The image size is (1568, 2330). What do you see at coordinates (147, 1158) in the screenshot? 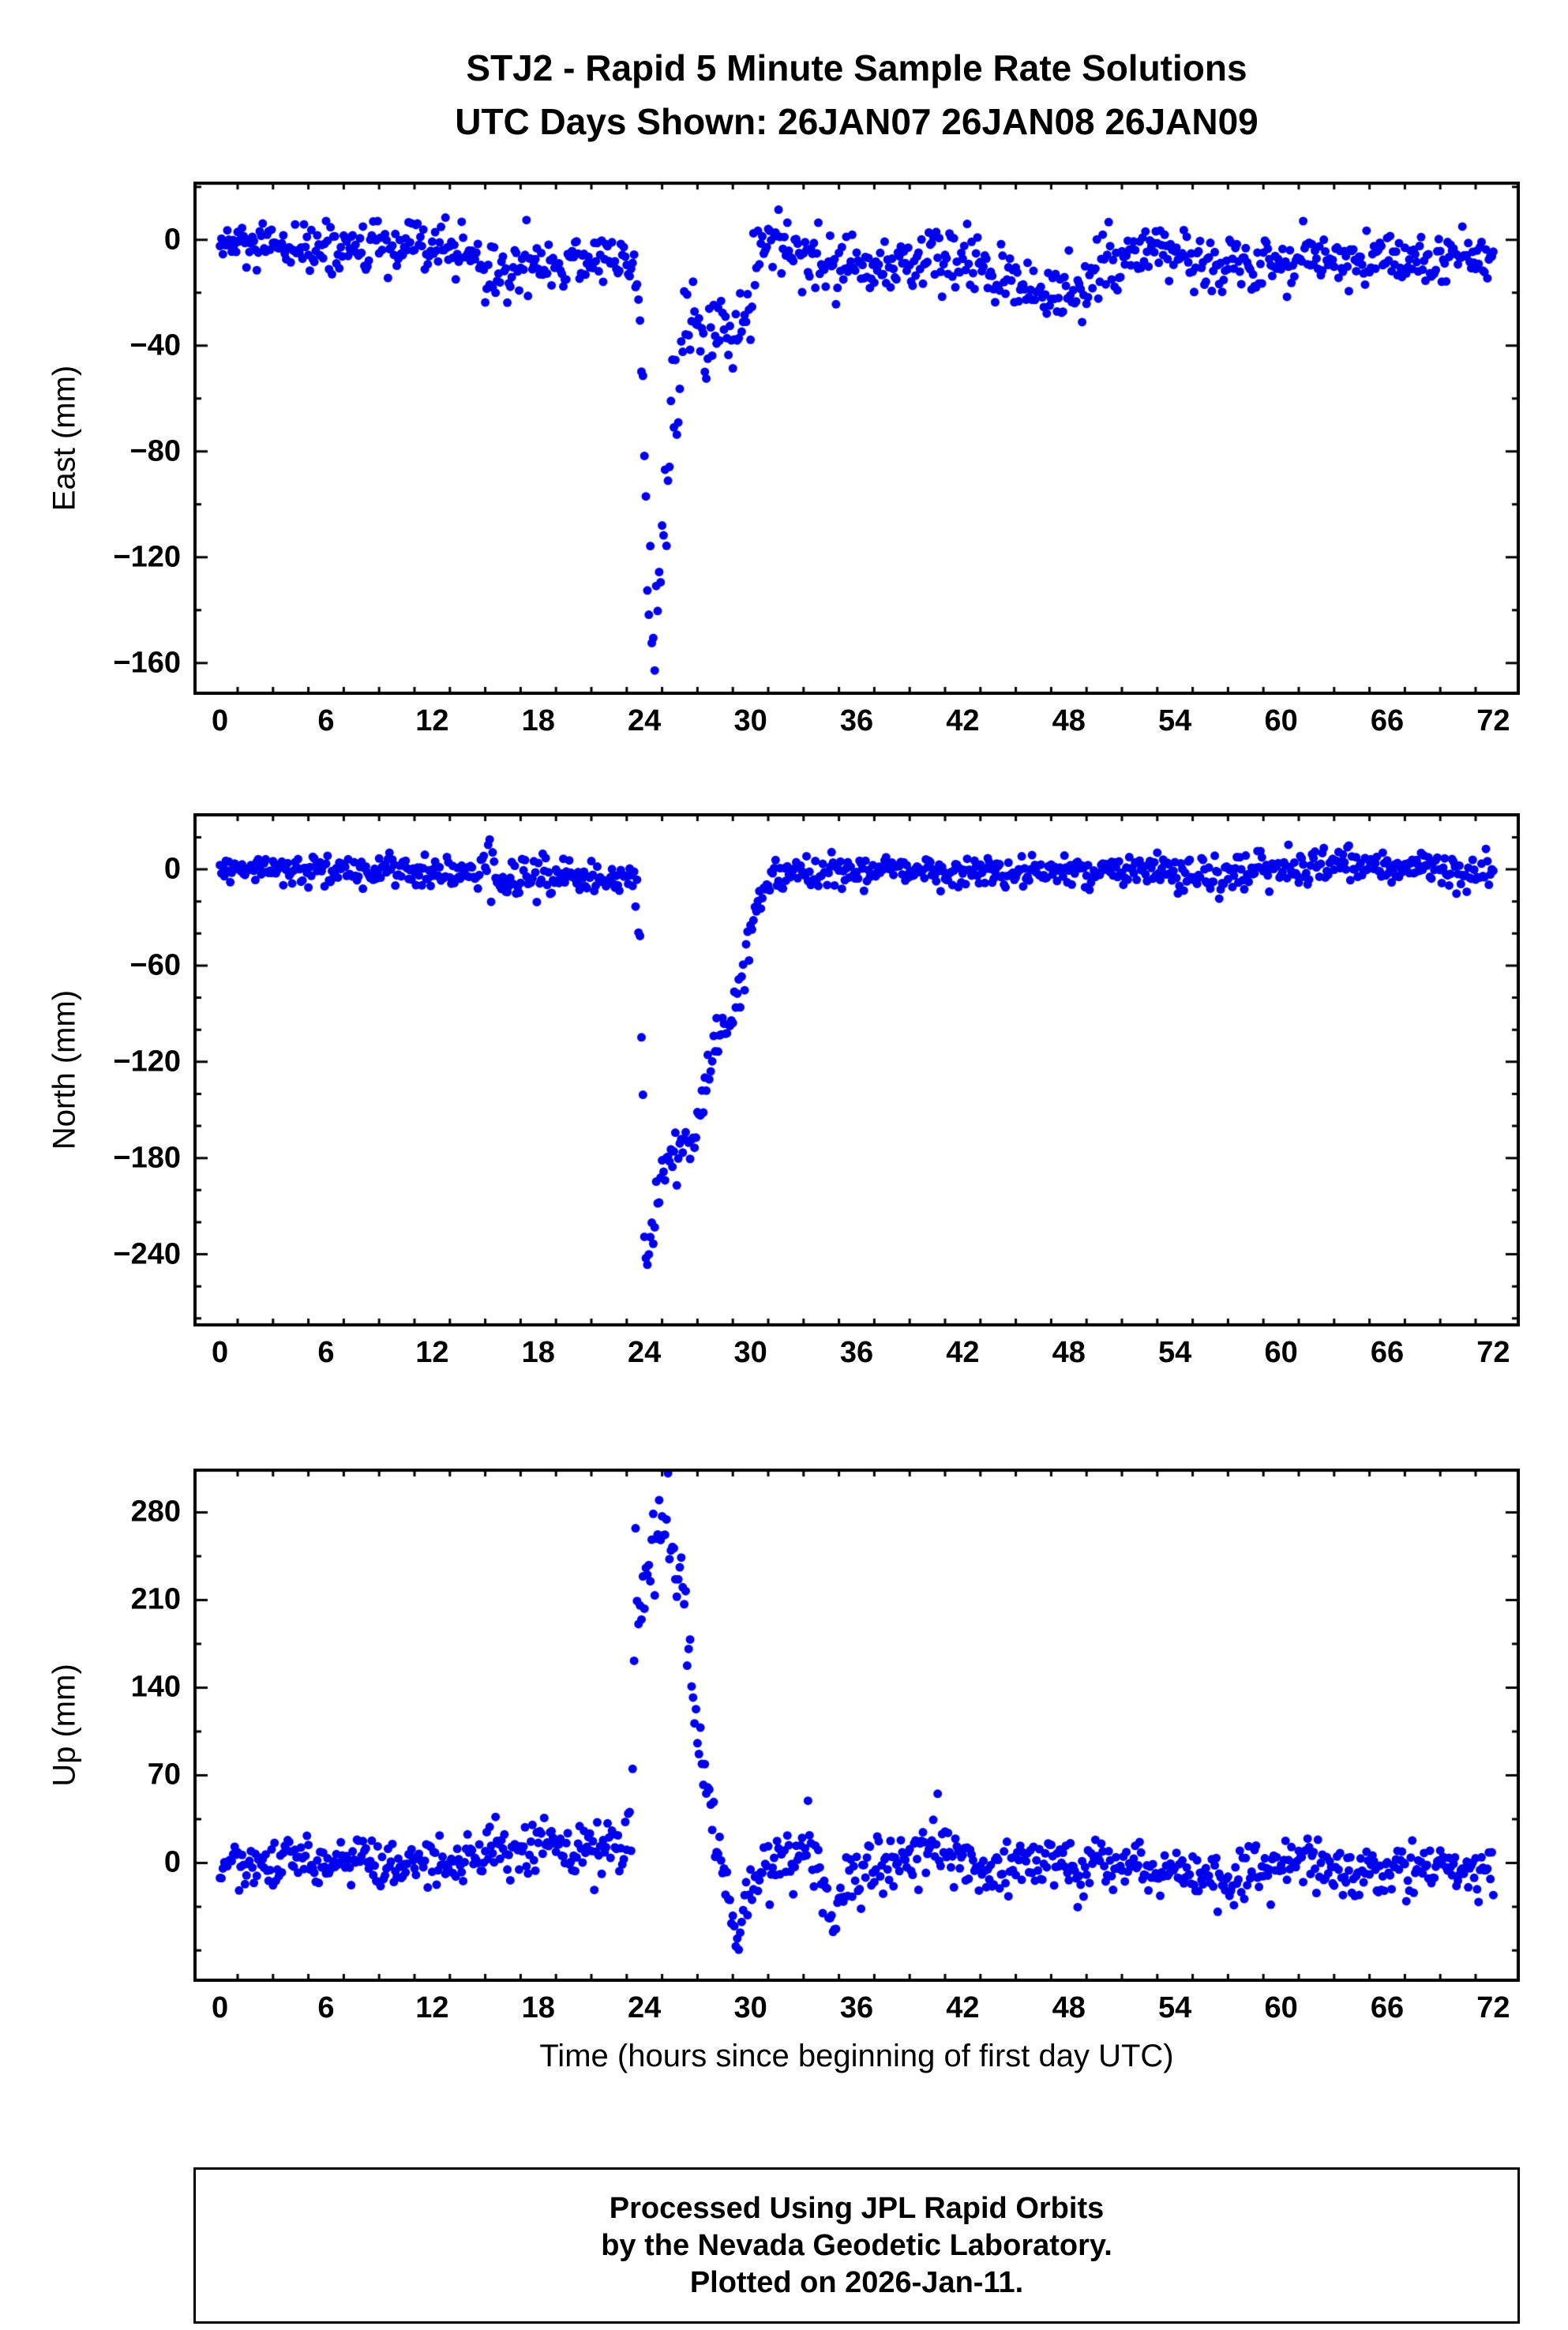
I see `y-tick-label: −180` at bounding box center [147, 1158].